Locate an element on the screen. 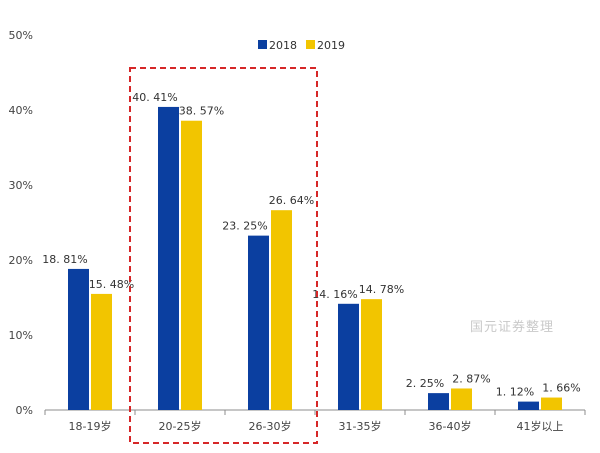  data-label-2018: 40. 41% is located at coordinates (154, 97).